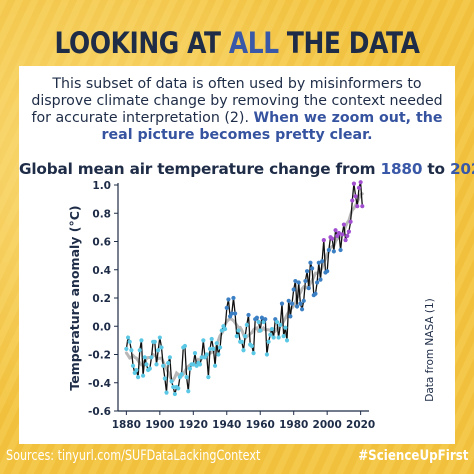 The image size is (474, 474). I want to click on x-tick-label: 2020, so click(360, 425).